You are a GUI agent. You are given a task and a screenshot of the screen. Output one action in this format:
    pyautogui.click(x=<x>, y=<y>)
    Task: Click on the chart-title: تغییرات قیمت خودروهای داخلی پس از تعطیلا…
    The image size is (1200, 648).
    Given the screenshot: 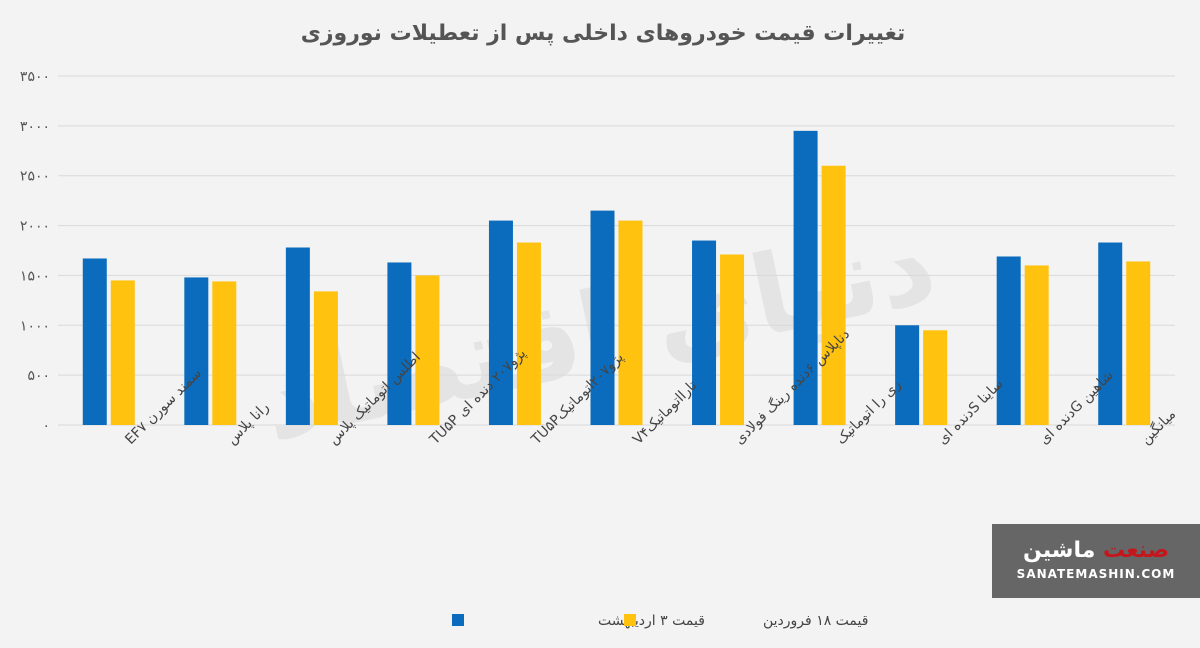 What is the action you would take?
    pyautogui.click(x=603, y=33)
    